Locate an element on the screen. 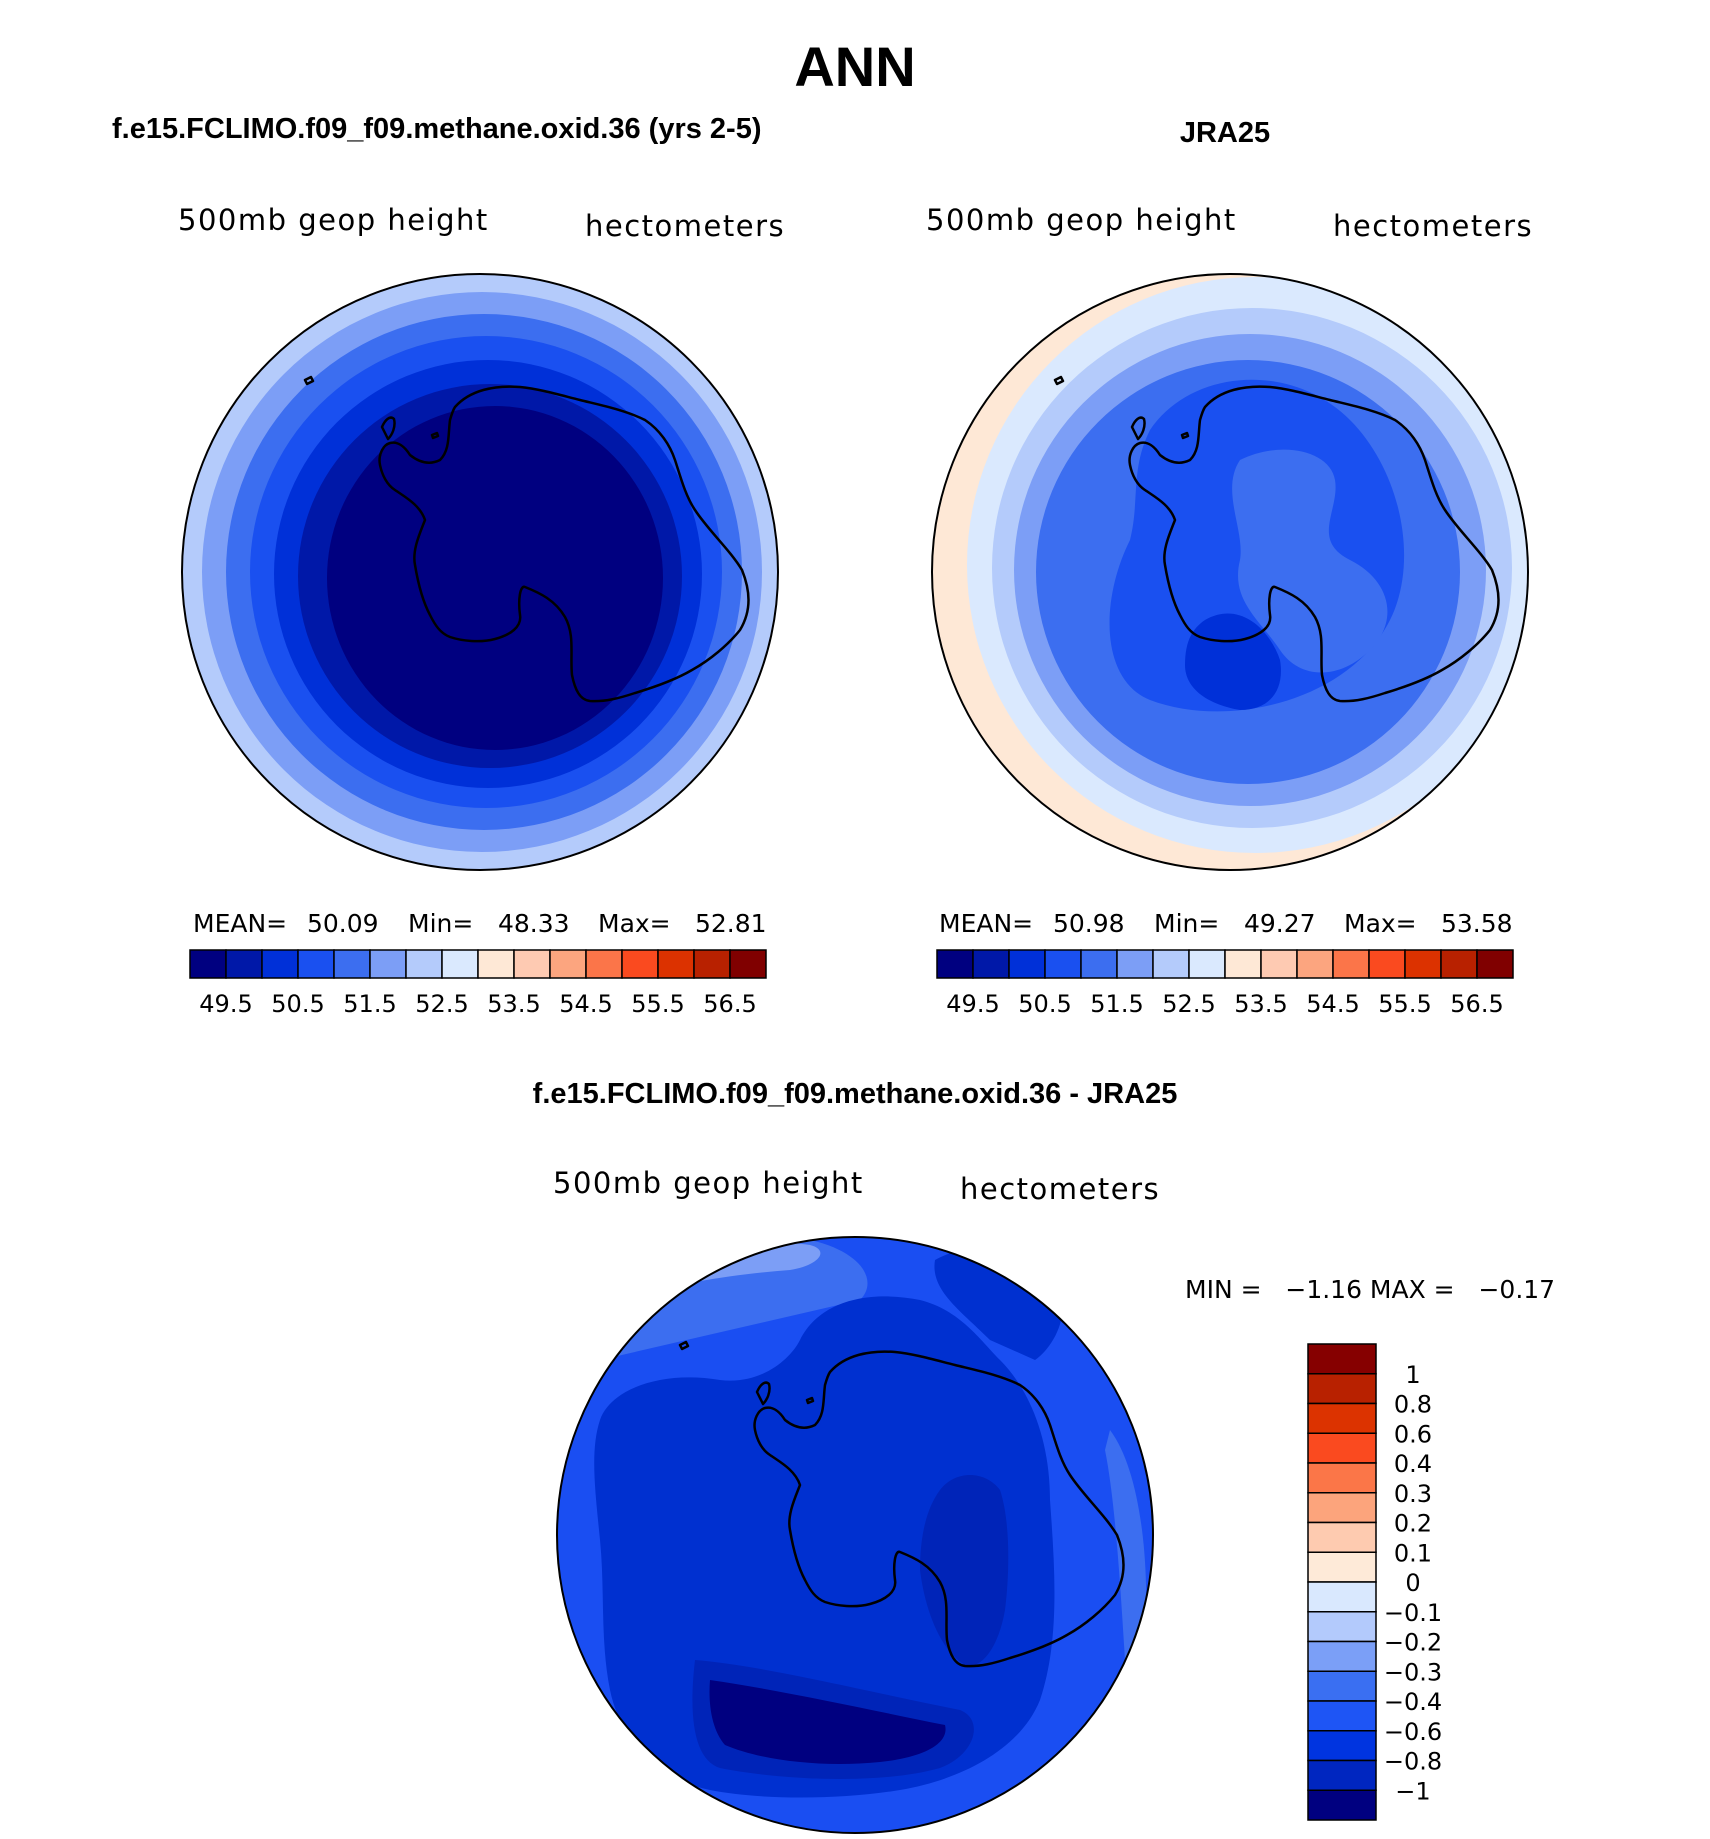  panel-obs-mean-value: 50.98 is located at coordinates (1089, 923).